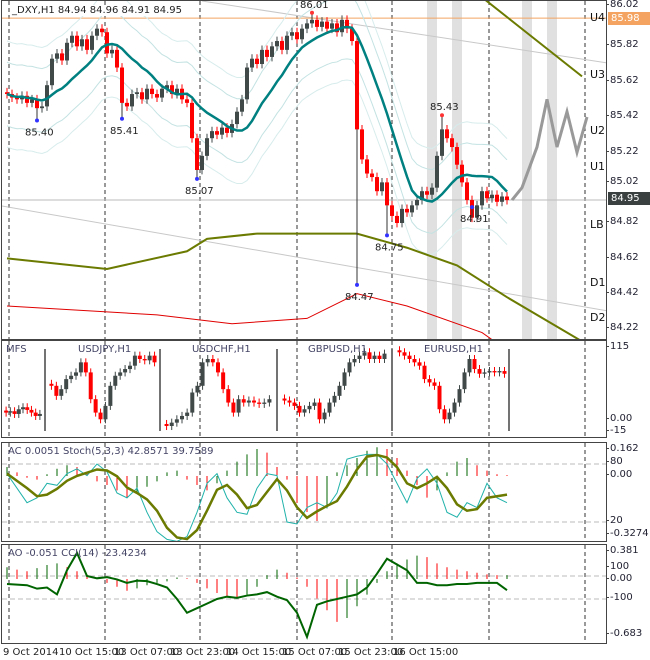 This screenshot has width=650, height=660. What do you see at coordinates (457, 170) in the screenshot?
I see `shaded-band` at bounding box center [457, 170].